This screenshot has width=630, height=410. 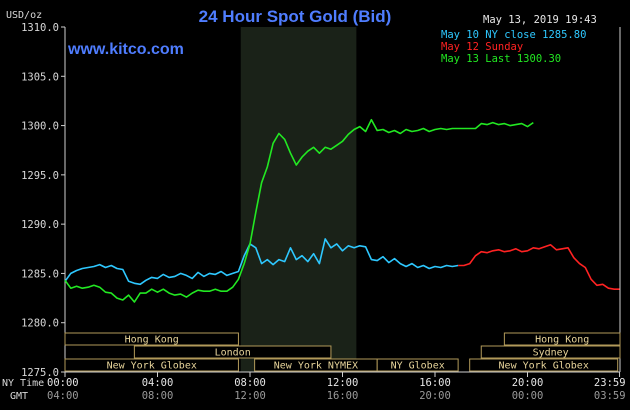 What do you see at coordinates (610, 396) in the screenshot?
I see `gmt-tick-label: 03:59` at bounding box center [610, 396].